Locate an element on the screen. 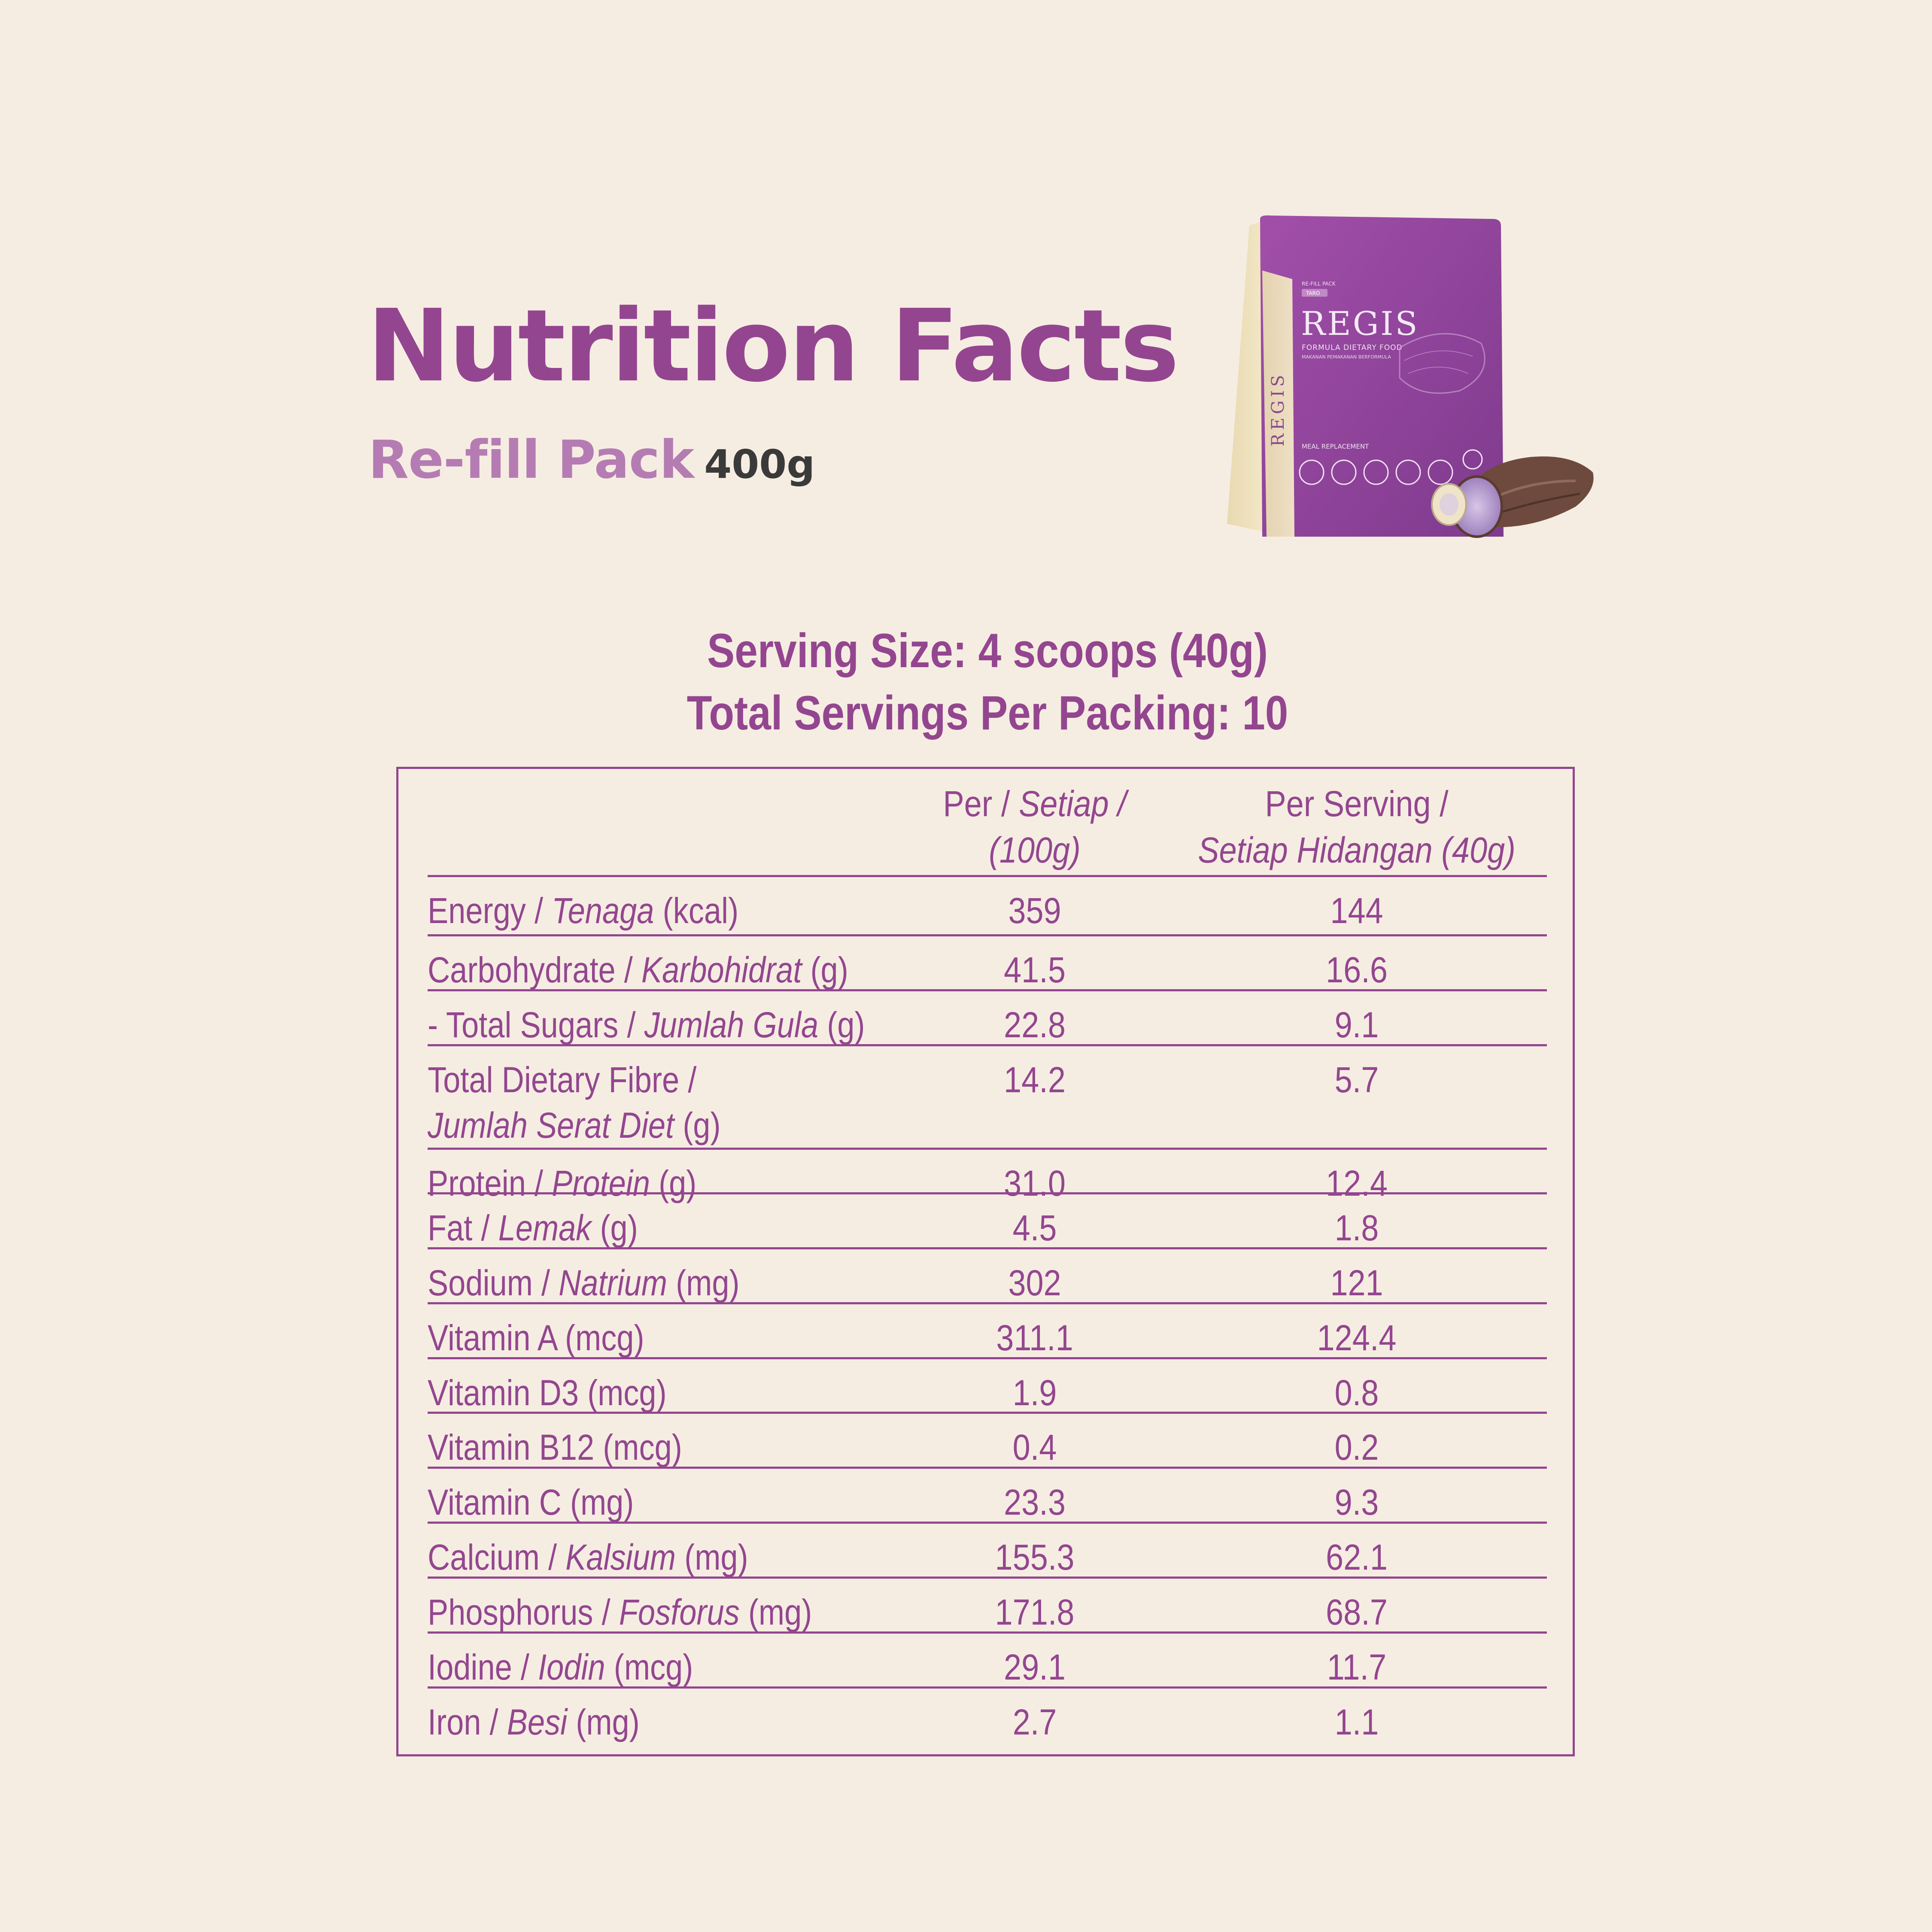 The height and width of the screenshot is (1932, 1932). nutrient-name-ms: Besi is located at coordinates (537, 1722).